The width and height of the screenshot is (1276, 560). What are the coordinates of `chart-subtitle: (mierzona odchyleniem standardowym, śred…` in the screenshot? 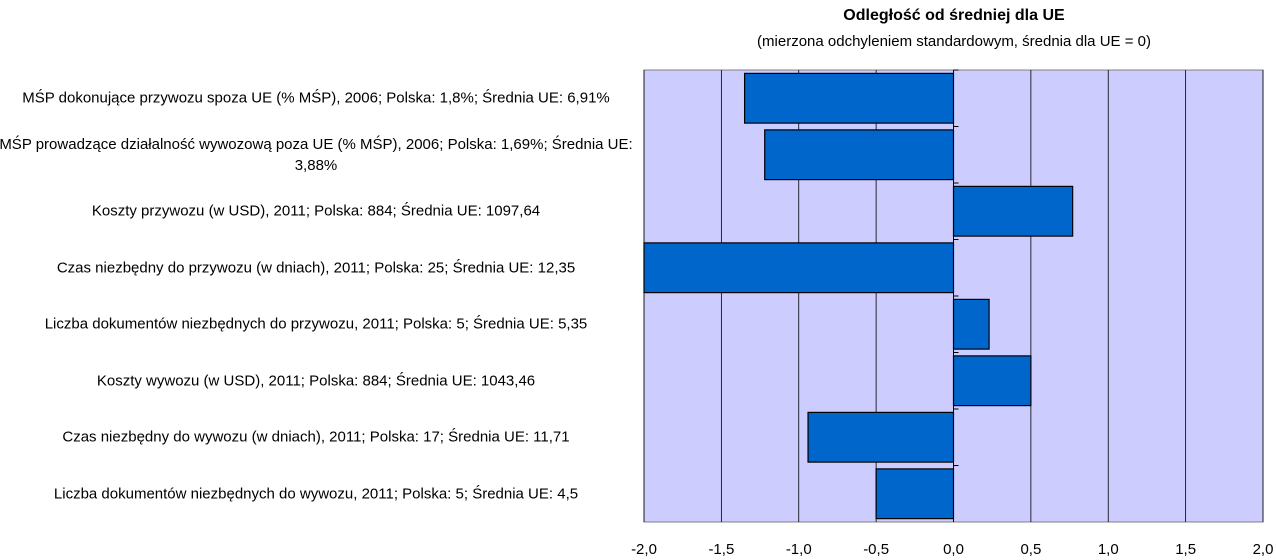 It's located at (954, 41).